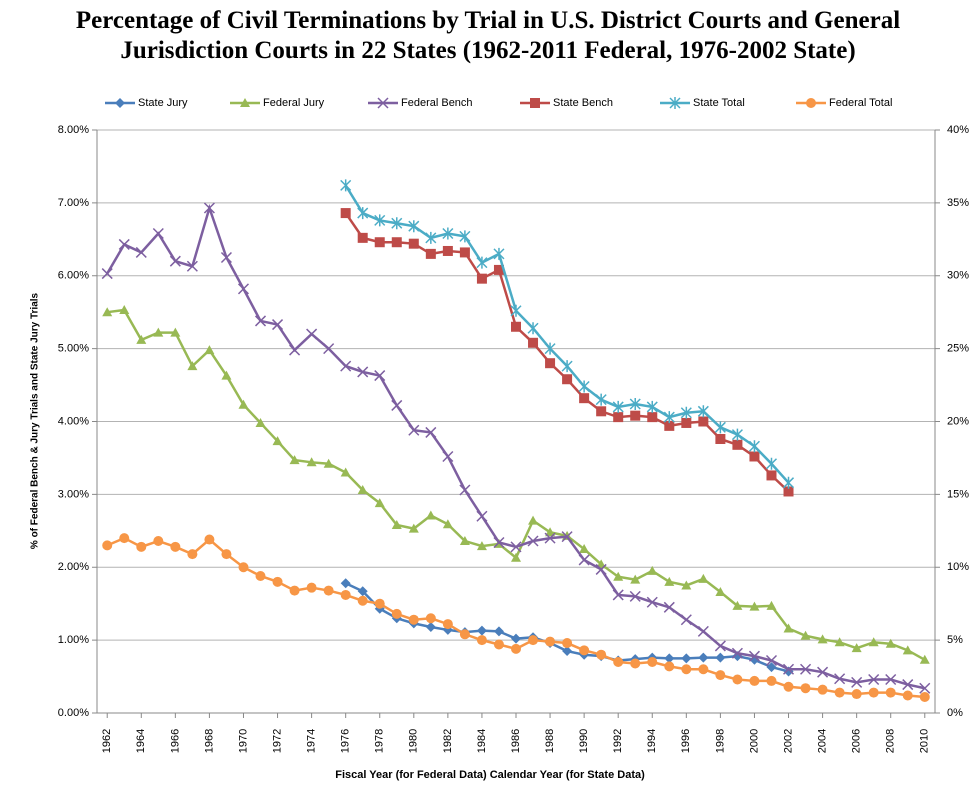 This screenshot has height=785, width=976. What do you see at coordinates (346, 741) in the screenshot?
I see `x-tick-label: 1976` at bounding box center [346, 741].